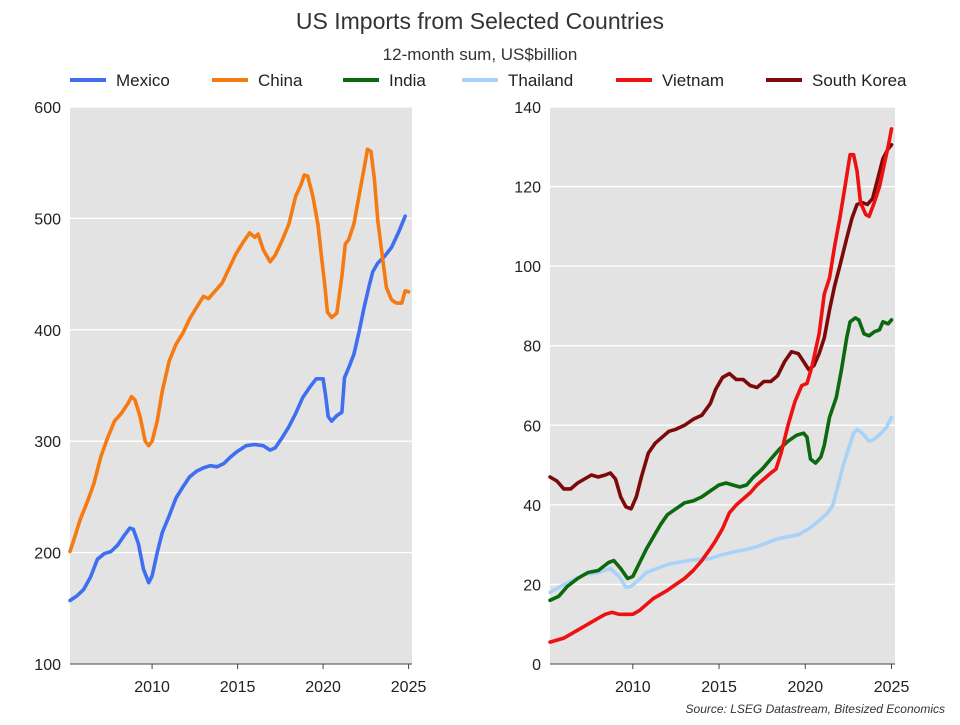 The width and height of the screenshot is (960, 725). What do you see at coordinates (532, 506) in the screenshot?
I see `right-y-tick-label: 40` at bounding box center [532, 506].